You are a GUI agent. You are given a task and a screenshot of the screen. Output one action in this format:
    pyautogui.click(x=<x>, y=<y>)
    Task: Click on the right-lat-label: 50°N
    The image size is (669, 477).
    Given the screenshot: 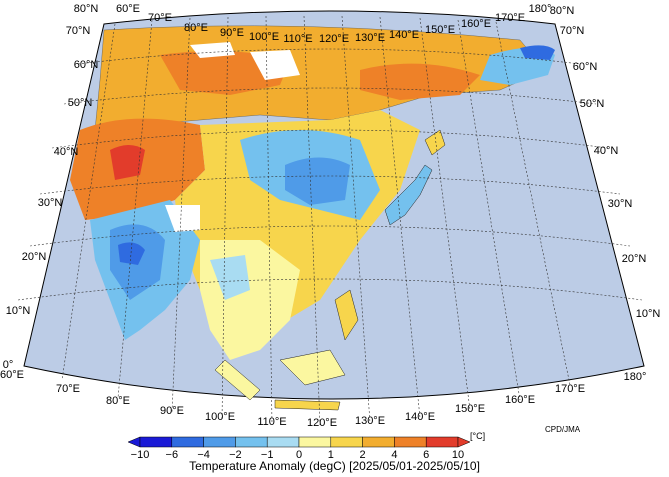 What is the action you would take?
    pyautogui.click(x=592, y=104)
    